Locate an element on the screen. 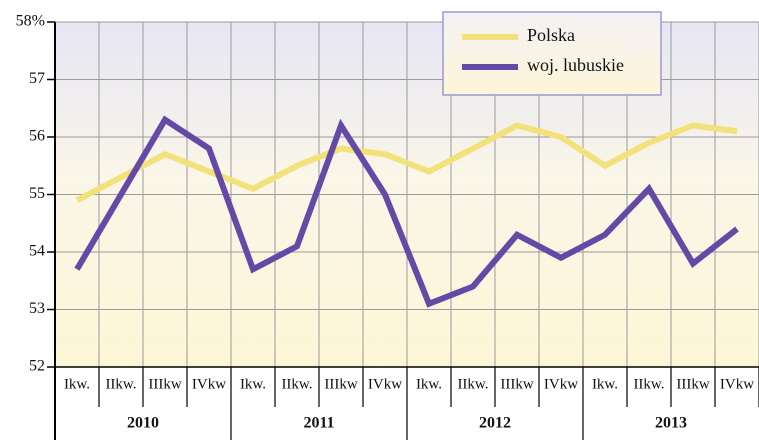 This screenshot has height=440, width=759. group-label: 2011 is located at coordinates (318, 423).